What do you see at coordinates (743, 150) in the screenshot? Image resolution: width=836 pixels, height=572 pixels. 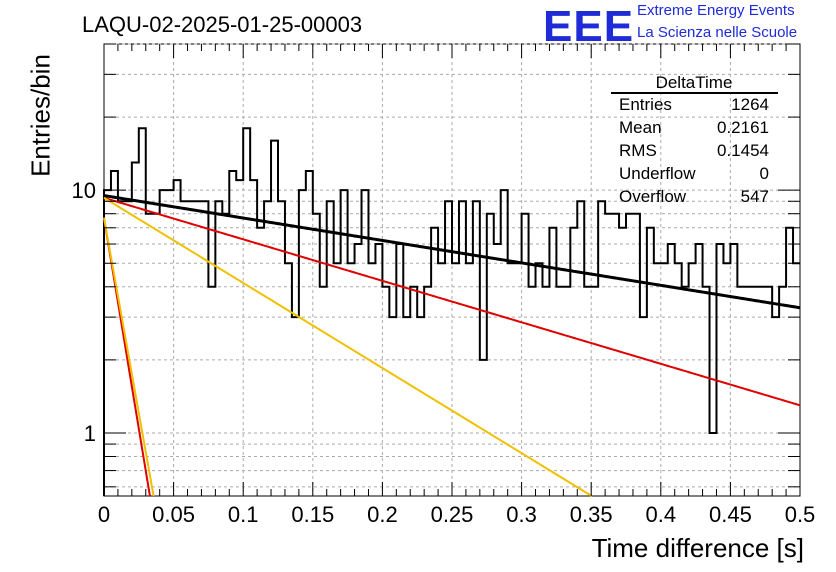 I see `stats-value: 0.1454` at bounding box center [743, 150].